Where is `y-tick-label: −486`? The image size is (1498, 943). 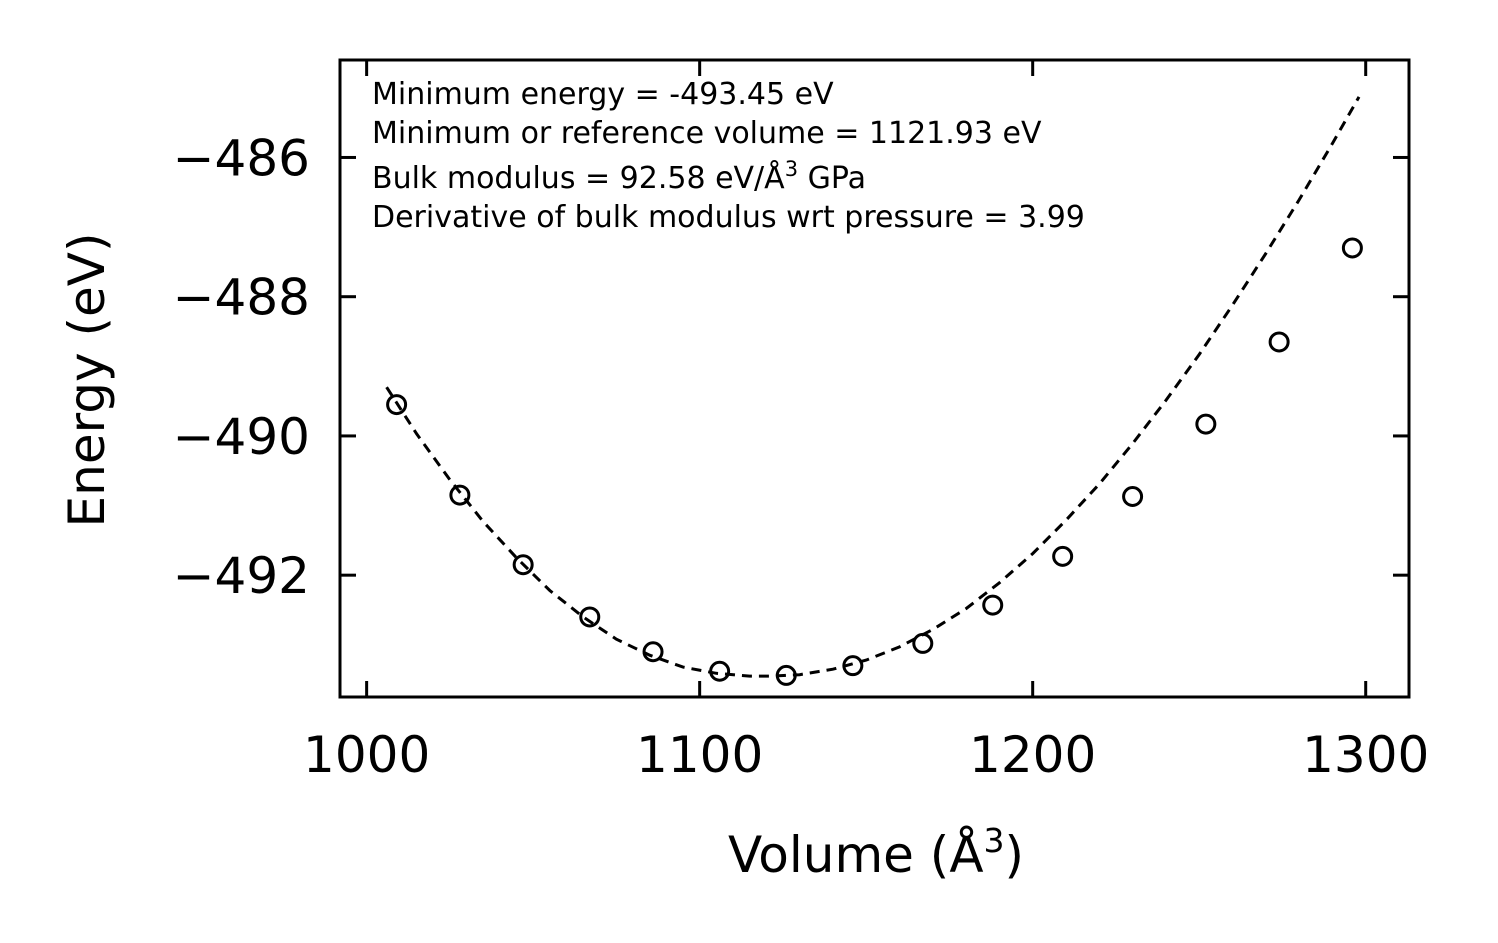 y-tick-label: −486 is located at coordinates (241, 158).